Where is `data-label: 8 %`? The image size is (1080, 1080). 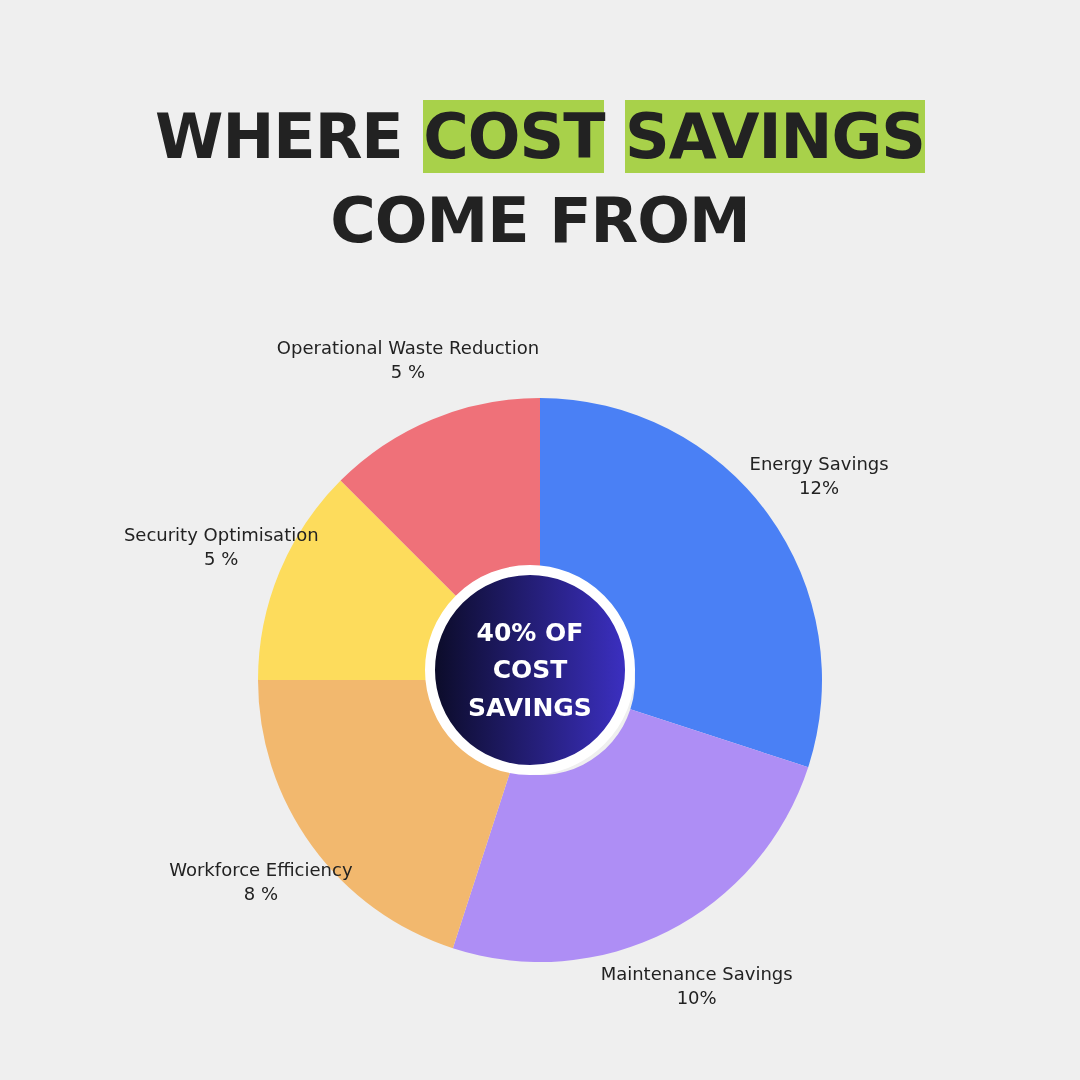 data-label: 8 % is located at coordinates (261, 893).